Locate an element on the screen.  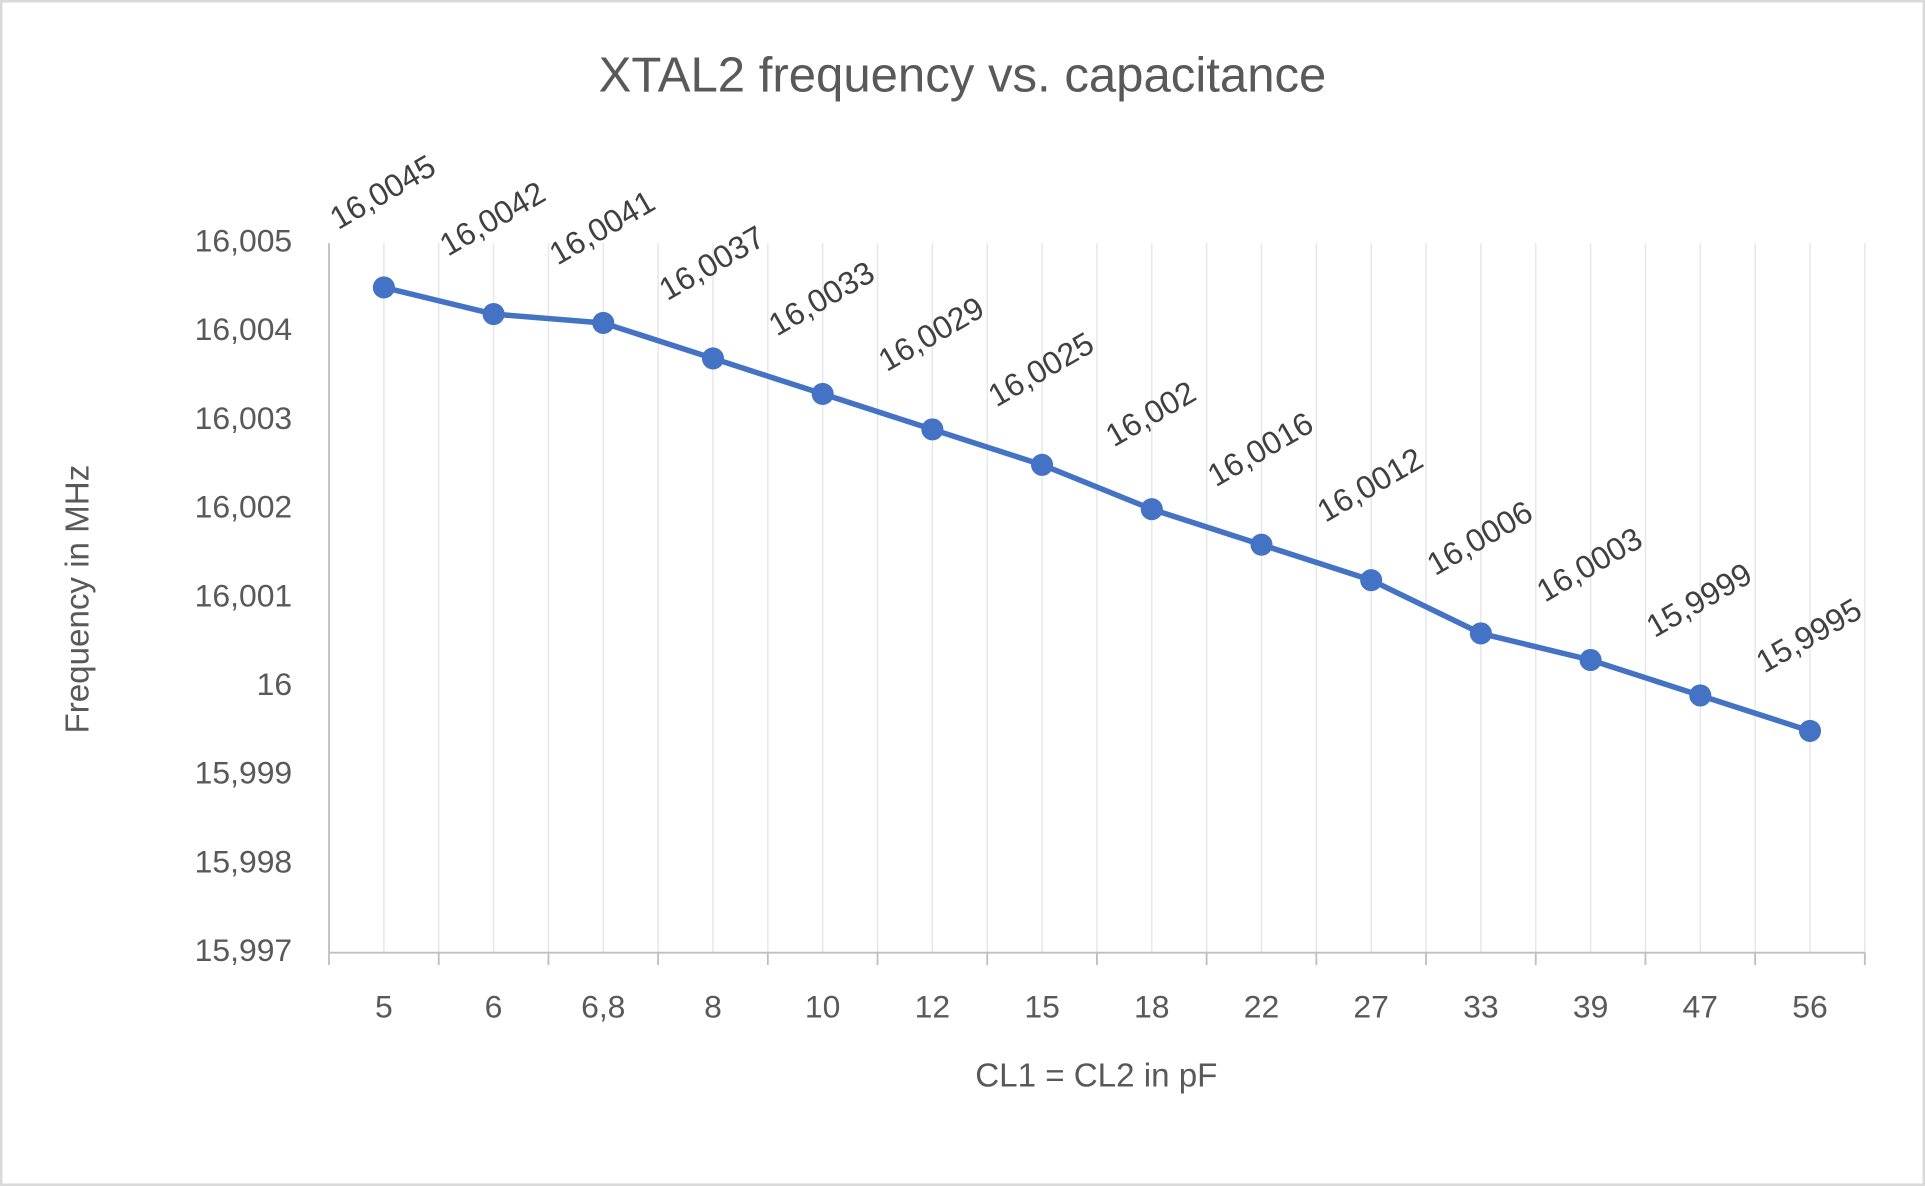
x-tick-label: 56 is located at coordinates (1810, 1007).